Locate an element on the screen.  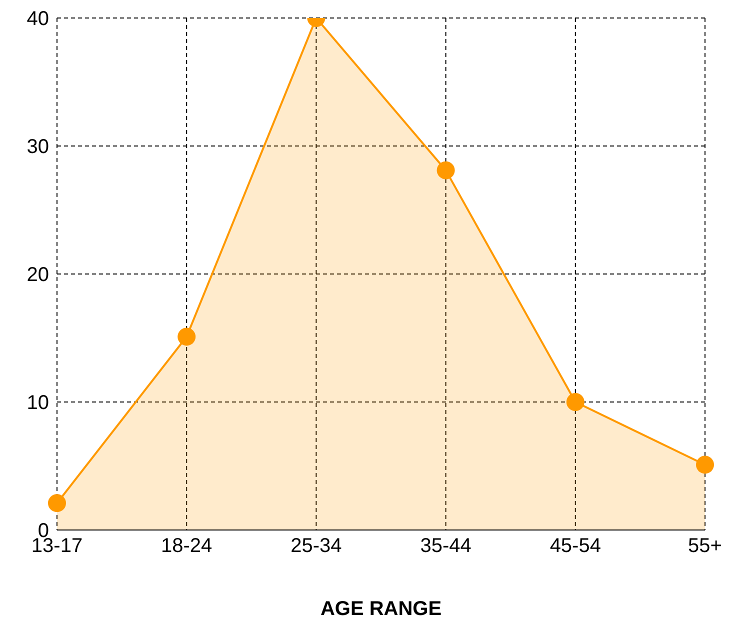
y-tick-label: 10 is located at coordinates (37, 403).